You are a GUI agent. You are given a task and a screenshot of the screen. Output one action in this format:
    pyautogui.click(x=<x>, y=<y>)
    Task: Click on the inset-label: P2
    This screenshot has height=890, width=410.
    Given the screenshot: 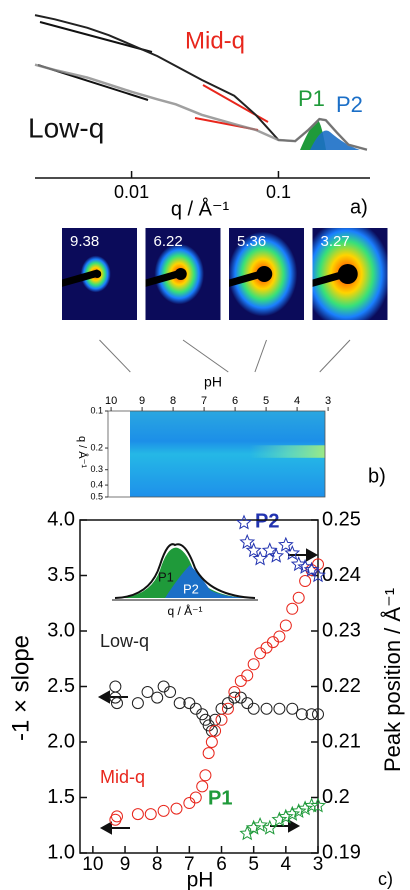 What is the action you would take?
    pyautogui.click(x=191, y=588)
    